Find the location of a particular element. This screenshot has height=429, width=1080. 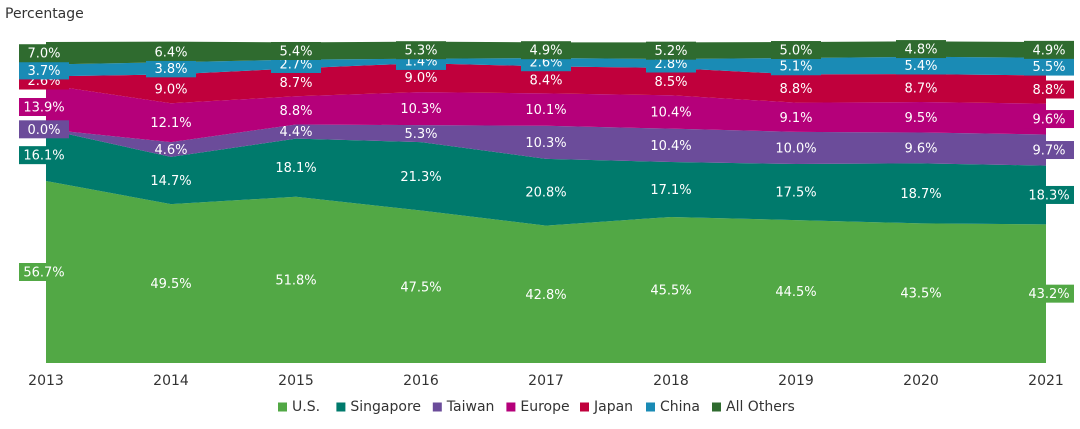

legend-item-singapore: Singapore is located at coordinates (378, 407).